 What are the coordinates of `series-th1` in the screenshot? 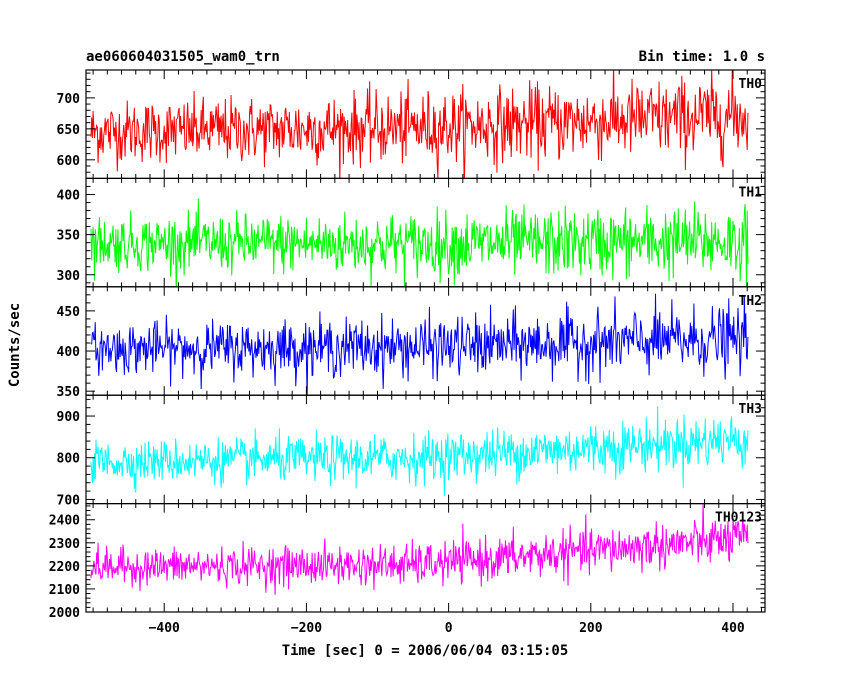 It's located at (419, 242).